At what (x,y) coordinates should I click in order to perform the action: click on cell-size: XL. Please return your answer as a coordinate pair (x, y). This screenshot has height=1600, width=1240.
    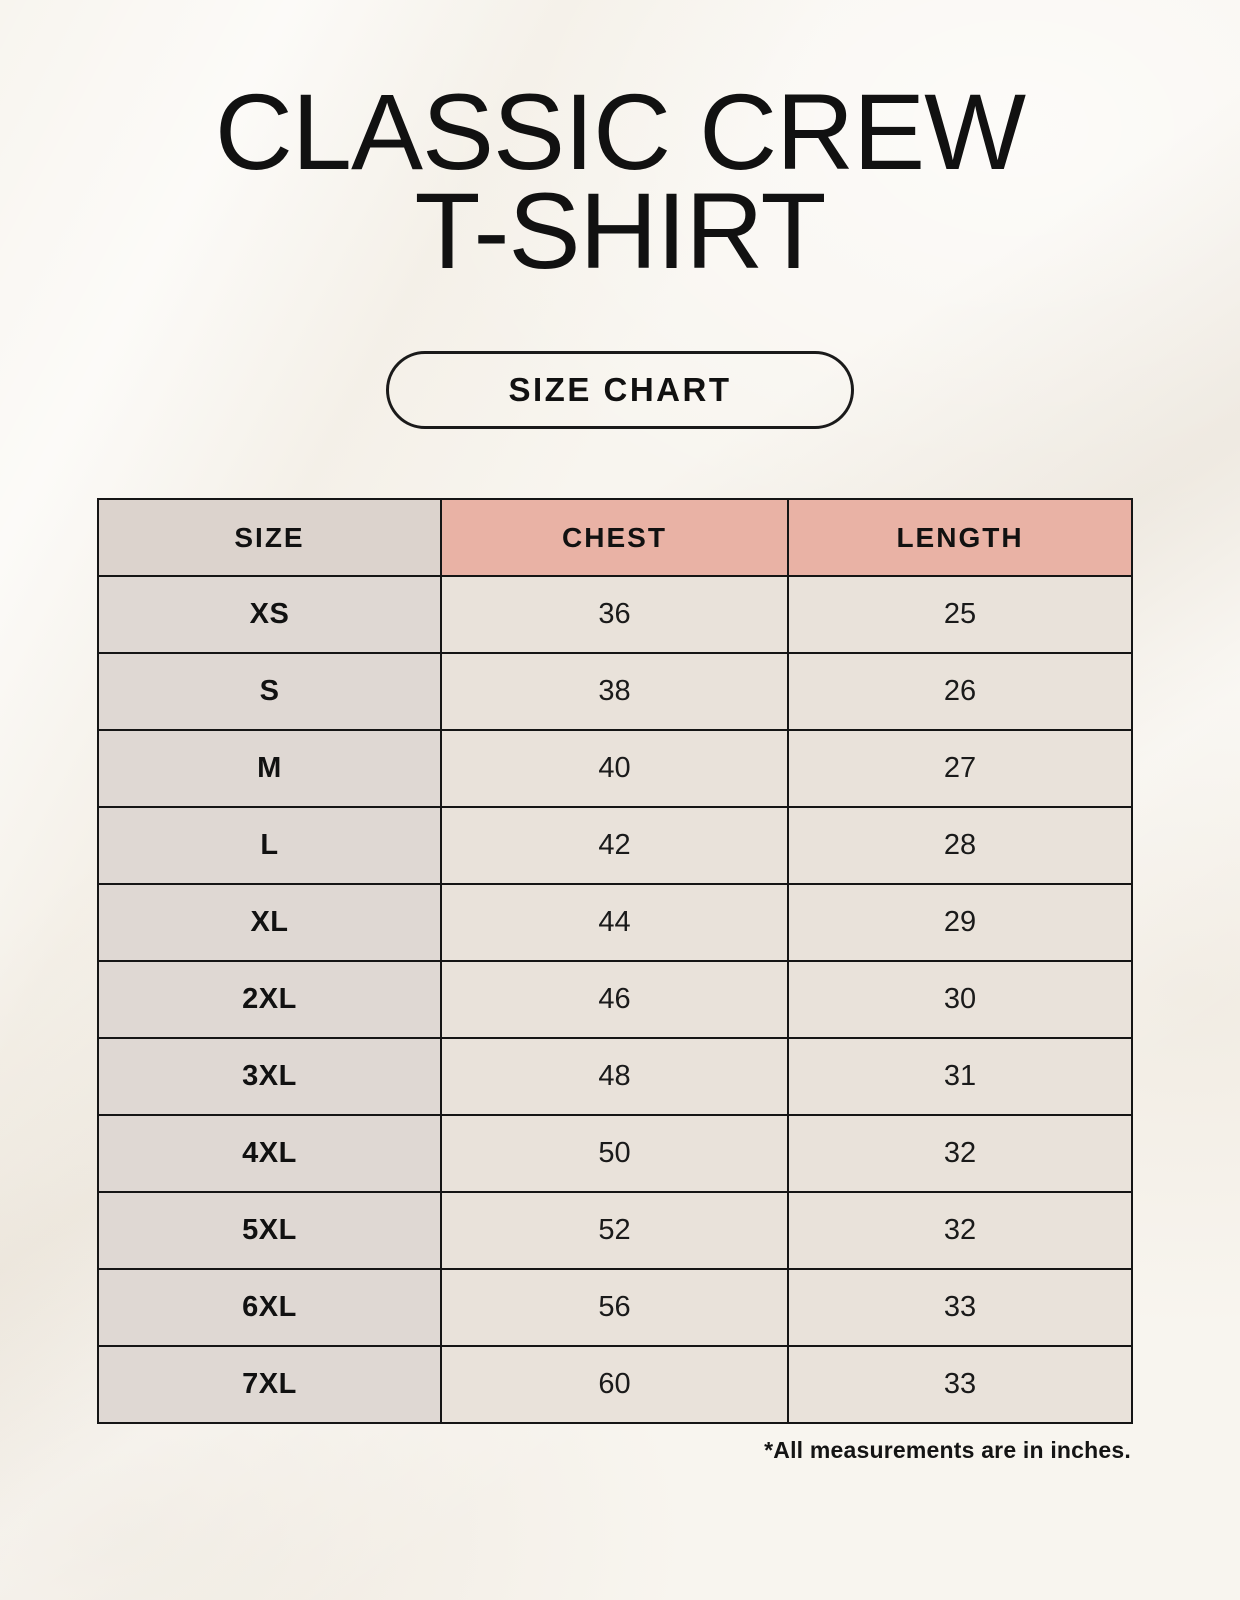
    Looking at the image, I should click on (269, 922).